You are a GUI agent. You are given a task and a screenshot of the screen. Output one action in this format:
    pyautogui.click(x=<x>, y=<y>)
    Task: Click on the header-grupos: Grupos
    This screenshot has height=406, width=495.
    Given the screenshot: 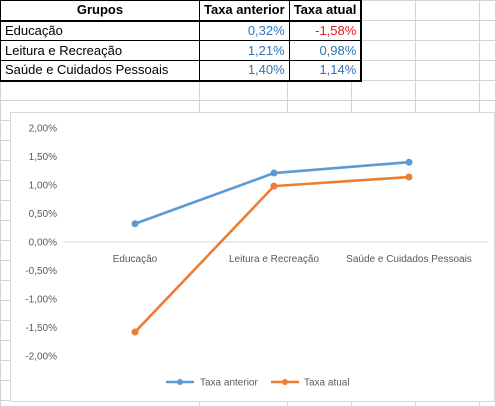 What is the action you would take?
    pyautogui.click(x=100, y=11)
    